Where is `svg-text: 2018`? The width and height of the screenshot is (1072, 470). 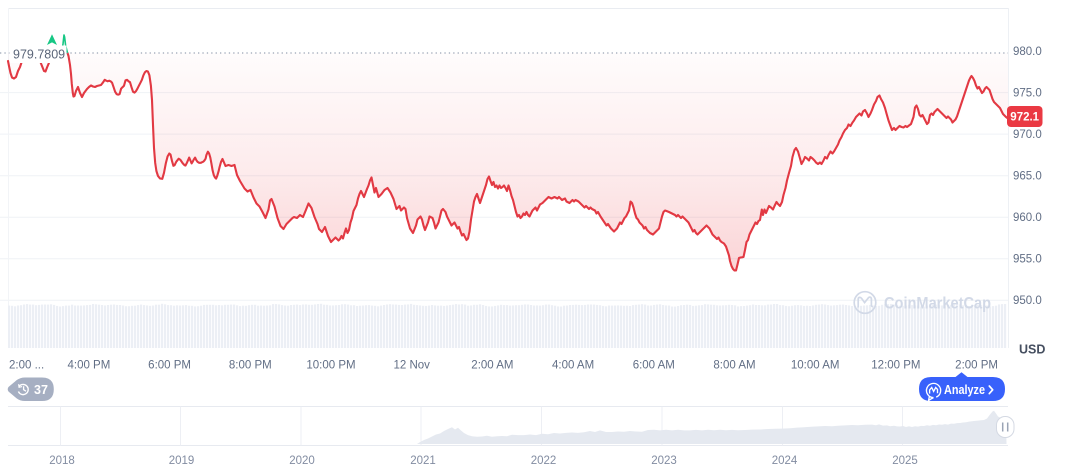
svg-text: 2018 is located at coordinates (62, 461).